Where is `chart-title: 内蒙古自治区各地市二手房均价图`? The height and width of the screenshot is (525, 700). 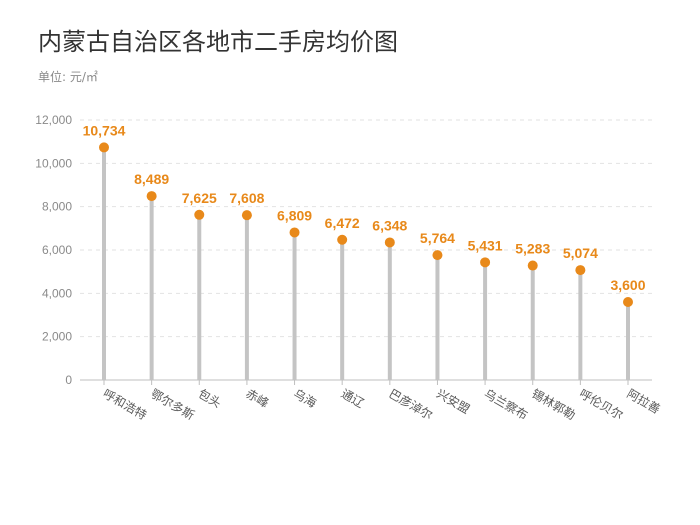
chart-title: 内蒙古自治区各地市二手房均价图 is located at coordinates (218, 42).